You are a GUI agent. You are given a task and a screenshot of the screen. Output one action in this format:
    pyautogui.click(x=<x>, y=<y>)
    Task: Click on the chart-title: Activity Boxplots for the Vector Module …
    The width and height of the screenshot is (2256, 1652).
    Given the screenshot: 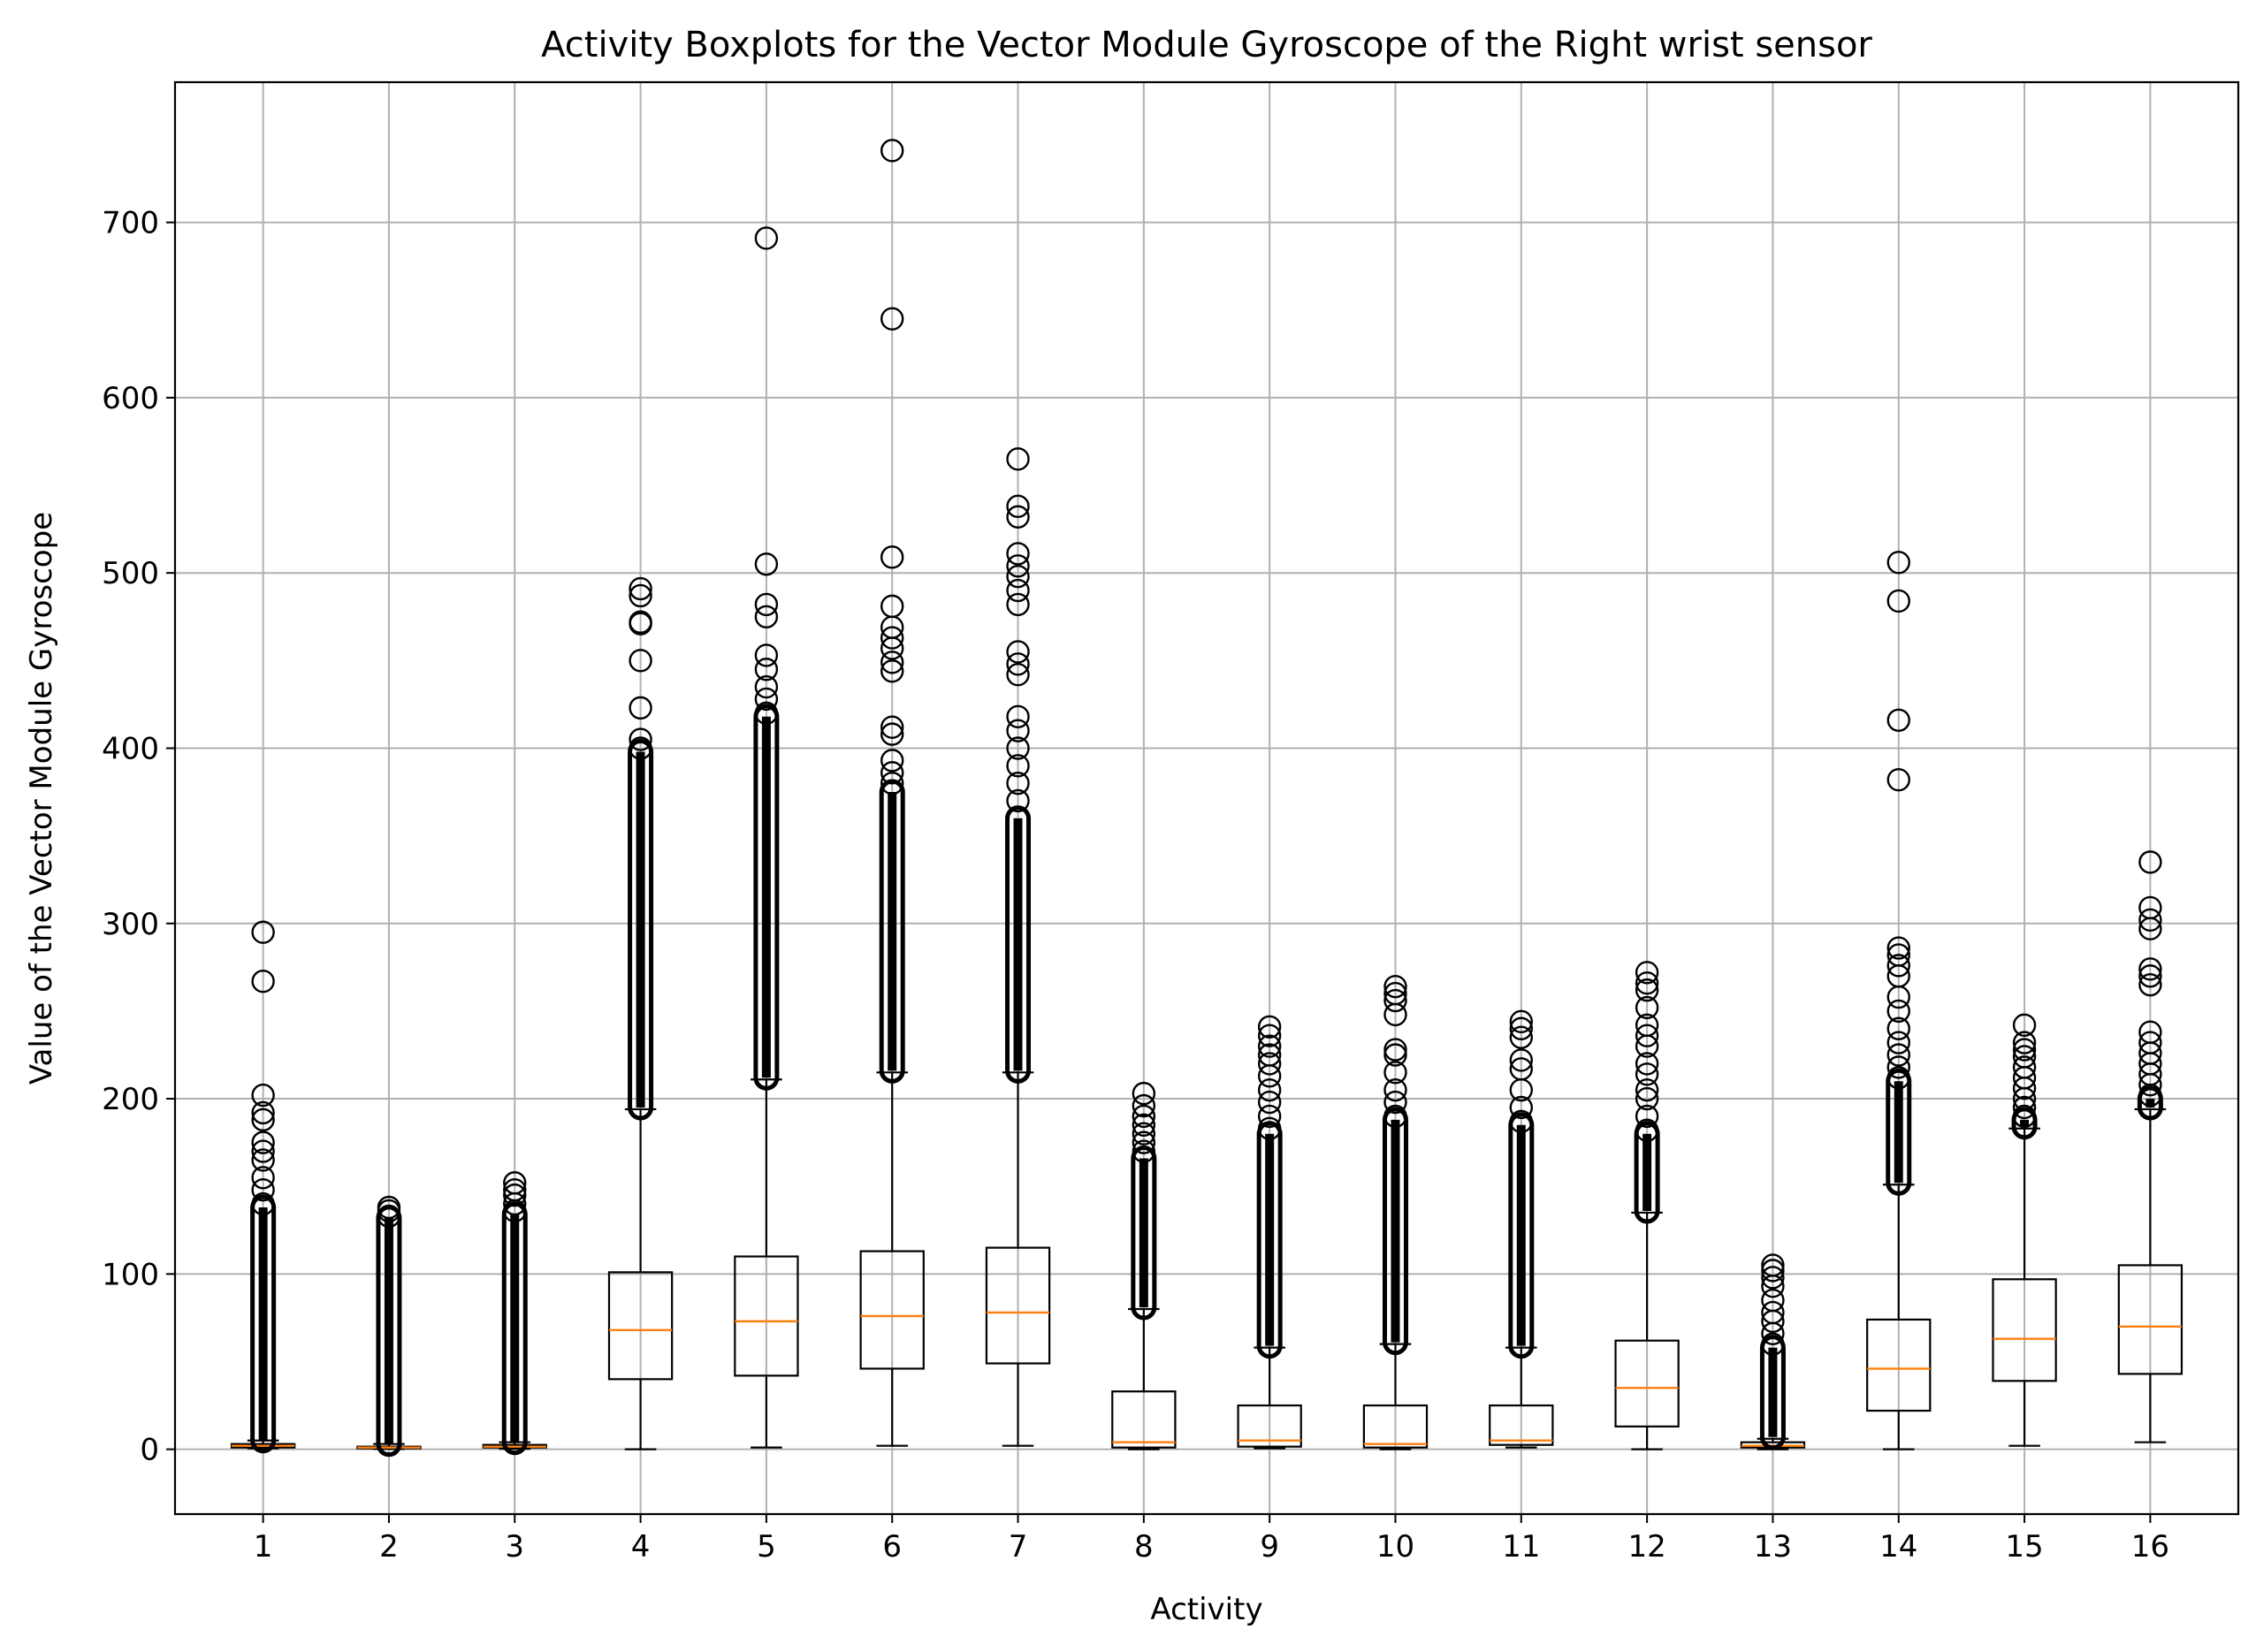 What is the action you would take?
    pyautogui.click(x=1206, y=45)
    